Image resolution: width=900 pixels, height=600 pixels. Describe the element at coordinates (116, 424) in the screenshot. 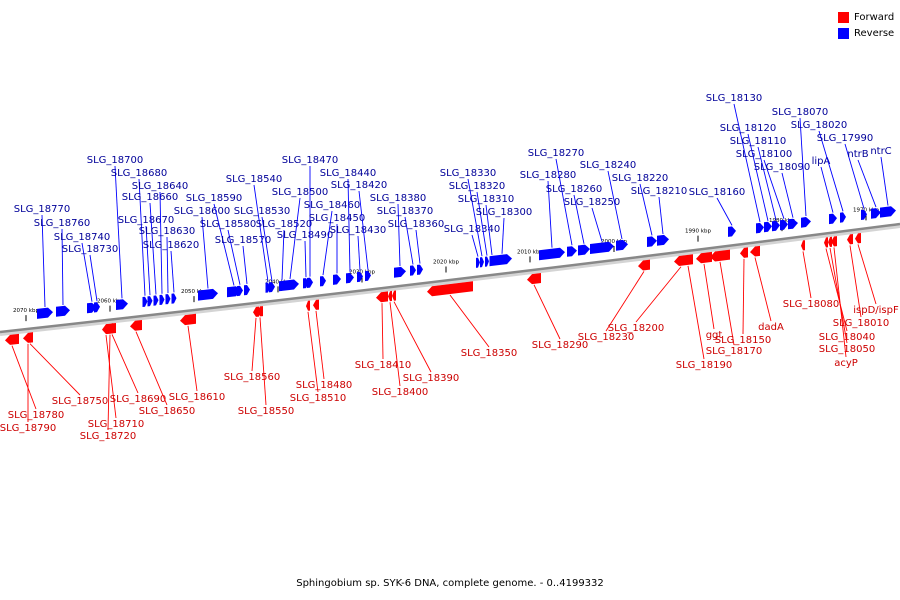

I see `gene-label-slg-18710: SLG_18710` at that location.